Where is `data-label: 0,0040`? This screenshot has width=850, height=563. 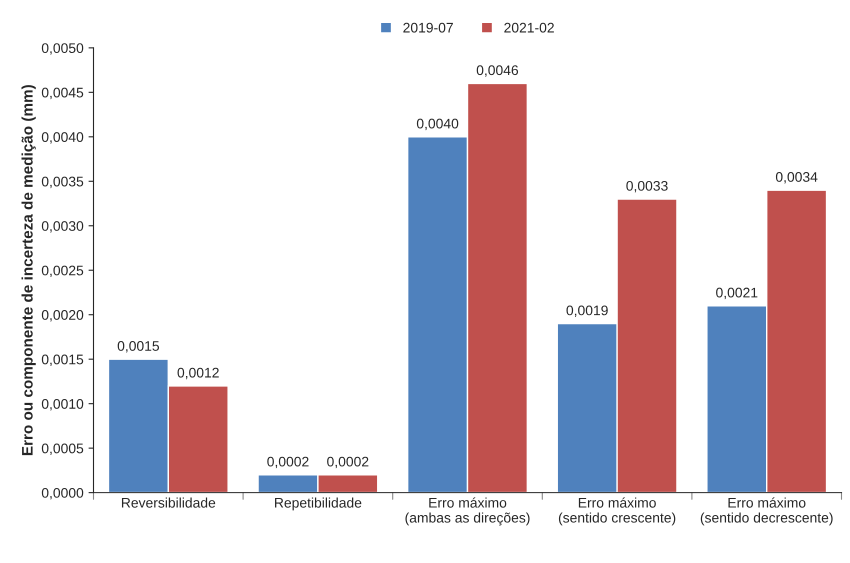
data-label: 0,0040 is located at coordinates (437, 124).